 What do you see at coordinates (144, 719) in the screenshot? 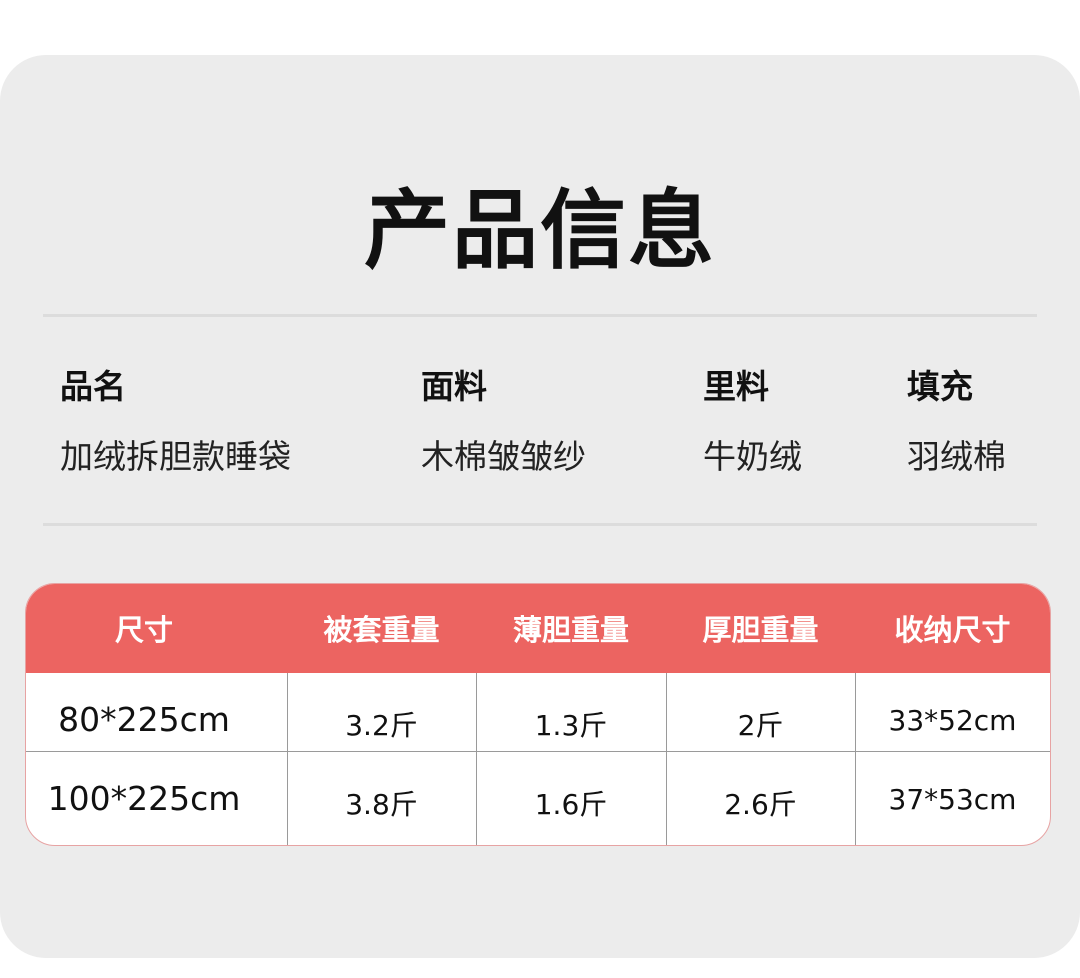
I see `cell: 80*225cm` at bounding box center [144, 719].